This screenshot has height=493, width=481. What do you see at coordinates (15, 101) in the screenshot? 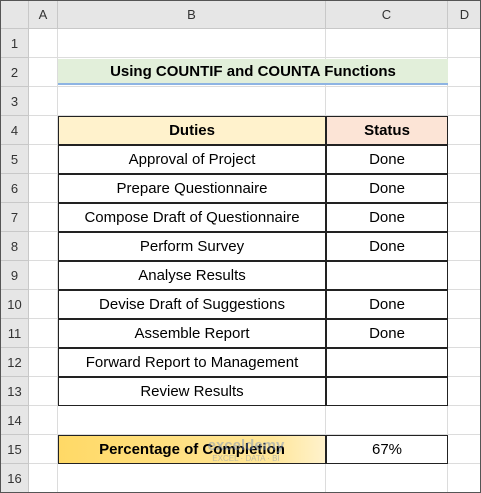
I see `row-header: 3` at bounding box center [15, 101].